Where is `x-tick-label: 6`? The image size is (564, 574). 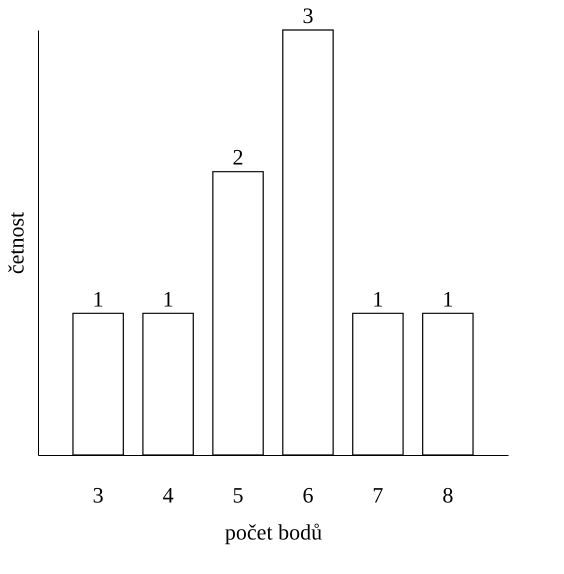
x-tick-label: 6 is located at coordinates (308, 495).